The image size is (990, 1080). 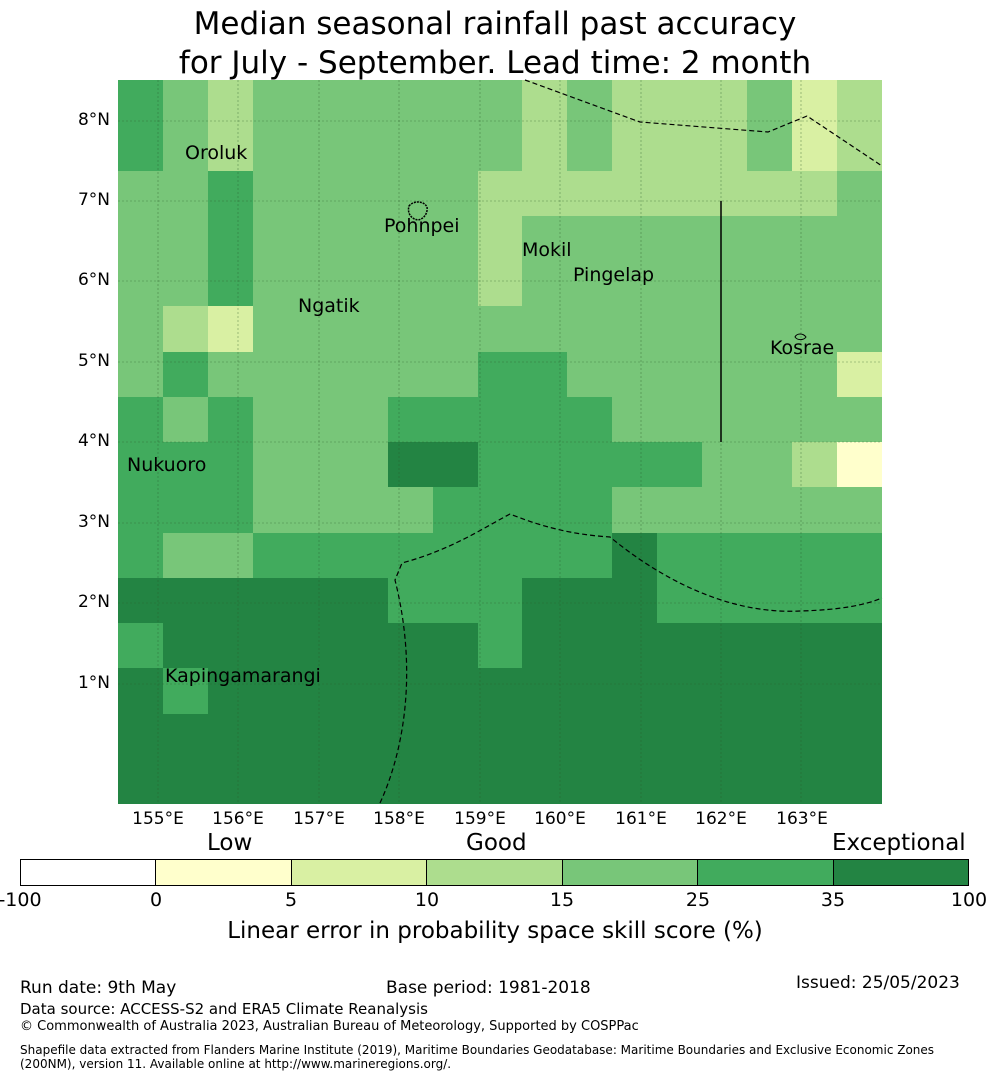 What do you see at coordinates (560, 819) in the screenshot?
I see `lon-label-160e: 160°E` at bounding box center [560, 819].